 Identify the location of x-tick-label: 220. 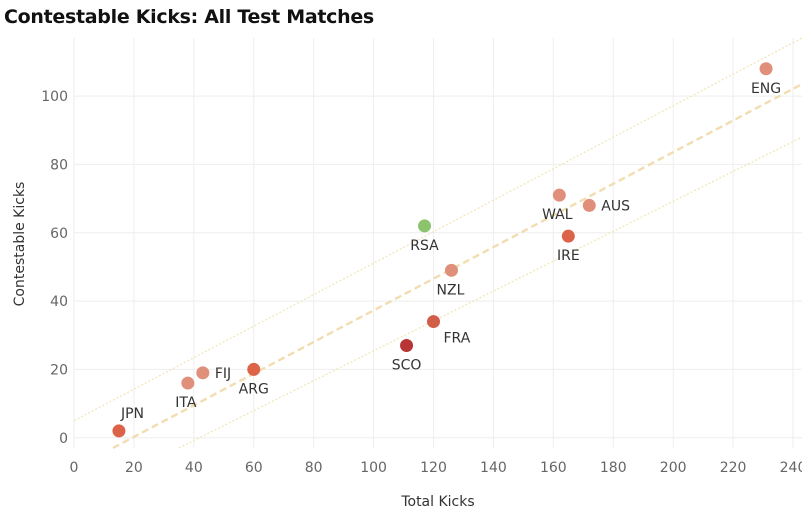
(733, 468).